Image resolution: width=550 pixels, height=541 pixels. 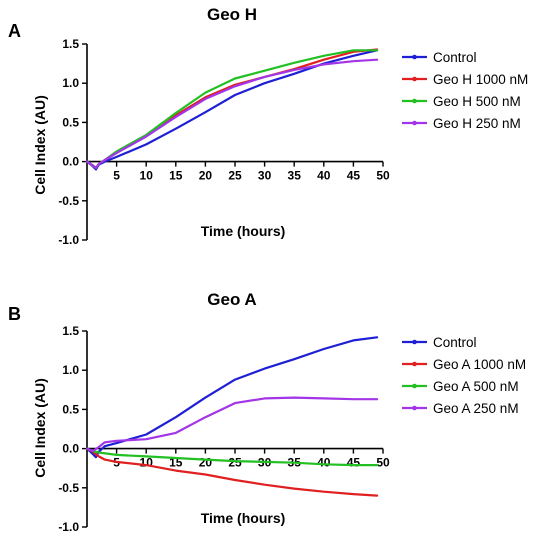 What do you see at coordinates (14, 31) in the screenshot?
I see `panel-letter-a: A` at bounding box center [14, 31].